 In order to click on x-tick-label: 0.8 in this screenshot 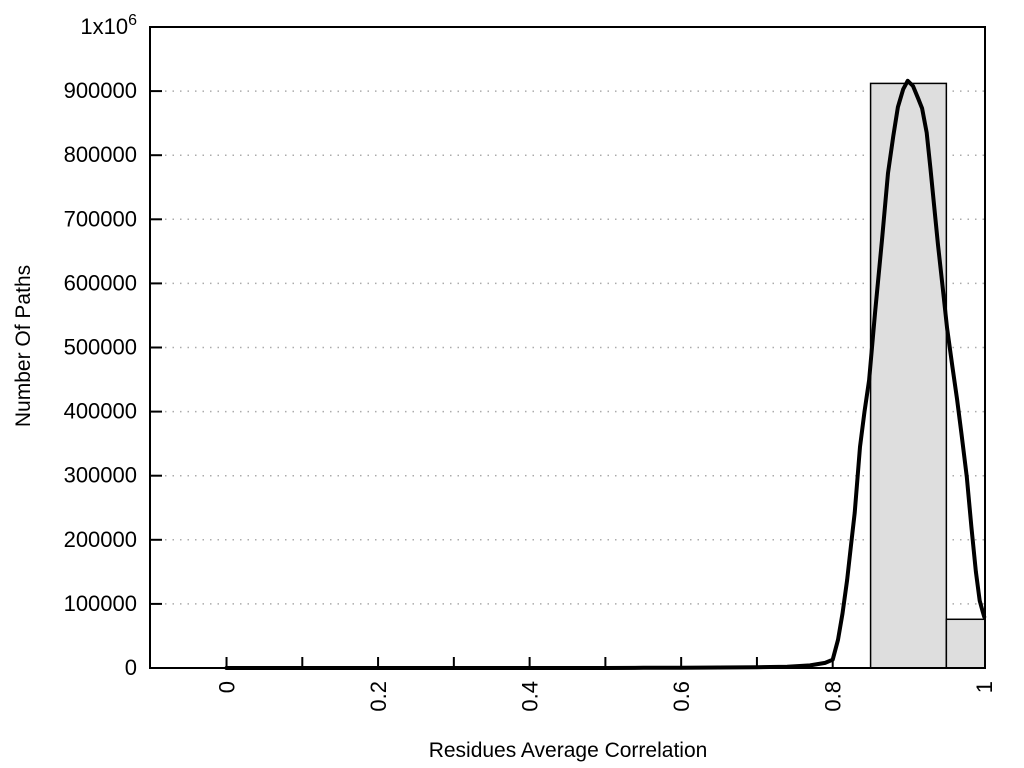, I will do `click(833, 696)`.